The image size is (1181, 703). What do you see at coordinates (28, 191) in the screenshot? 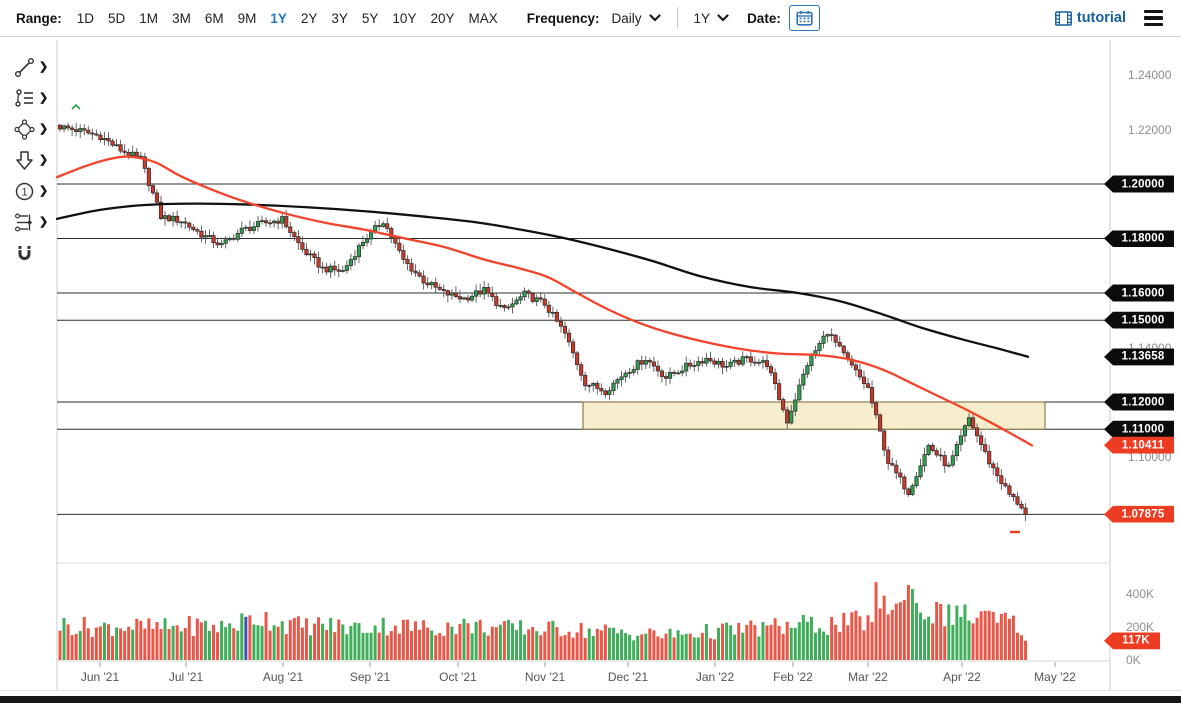
I see `number-annotation-tool: 1 ❯` at bounding box center [28, 191].